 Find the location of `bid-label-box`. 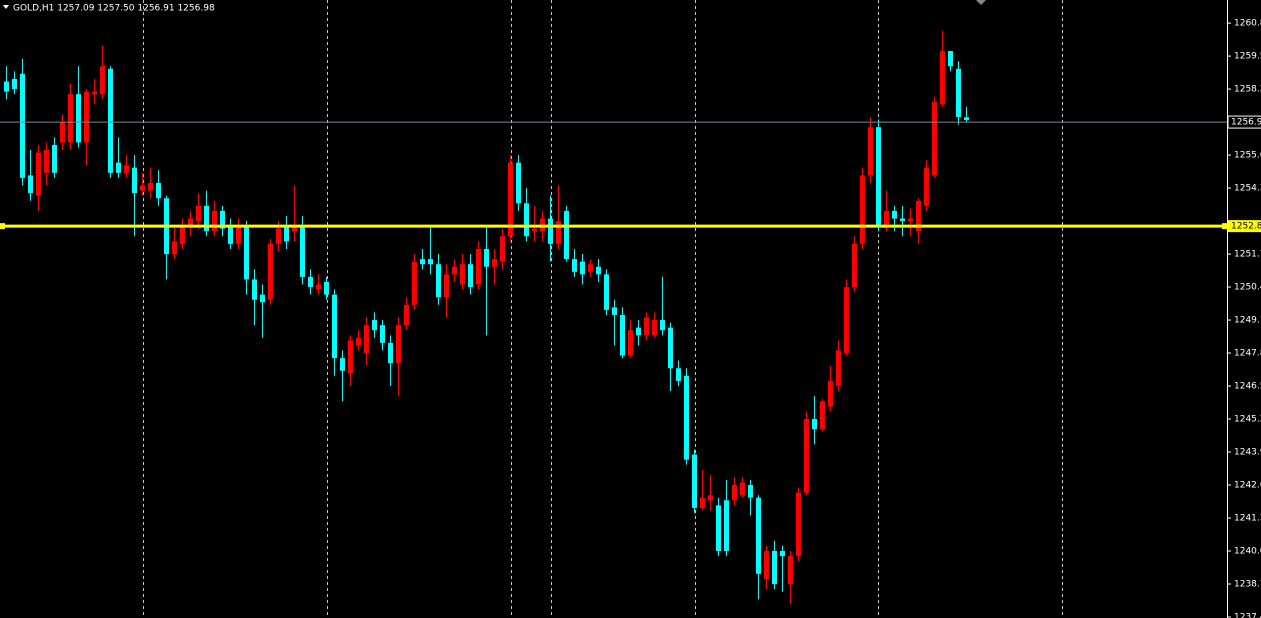

bid-label-box is located at coordinates (1244, 122).